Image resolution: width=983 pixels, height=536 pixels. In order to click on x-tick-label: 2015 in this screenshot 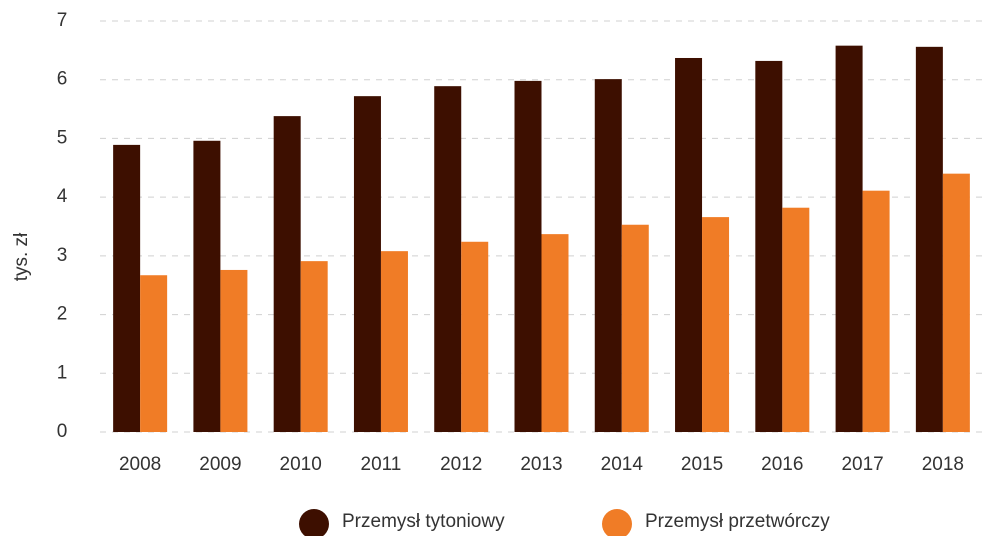, I will do `click(702, 464)`.